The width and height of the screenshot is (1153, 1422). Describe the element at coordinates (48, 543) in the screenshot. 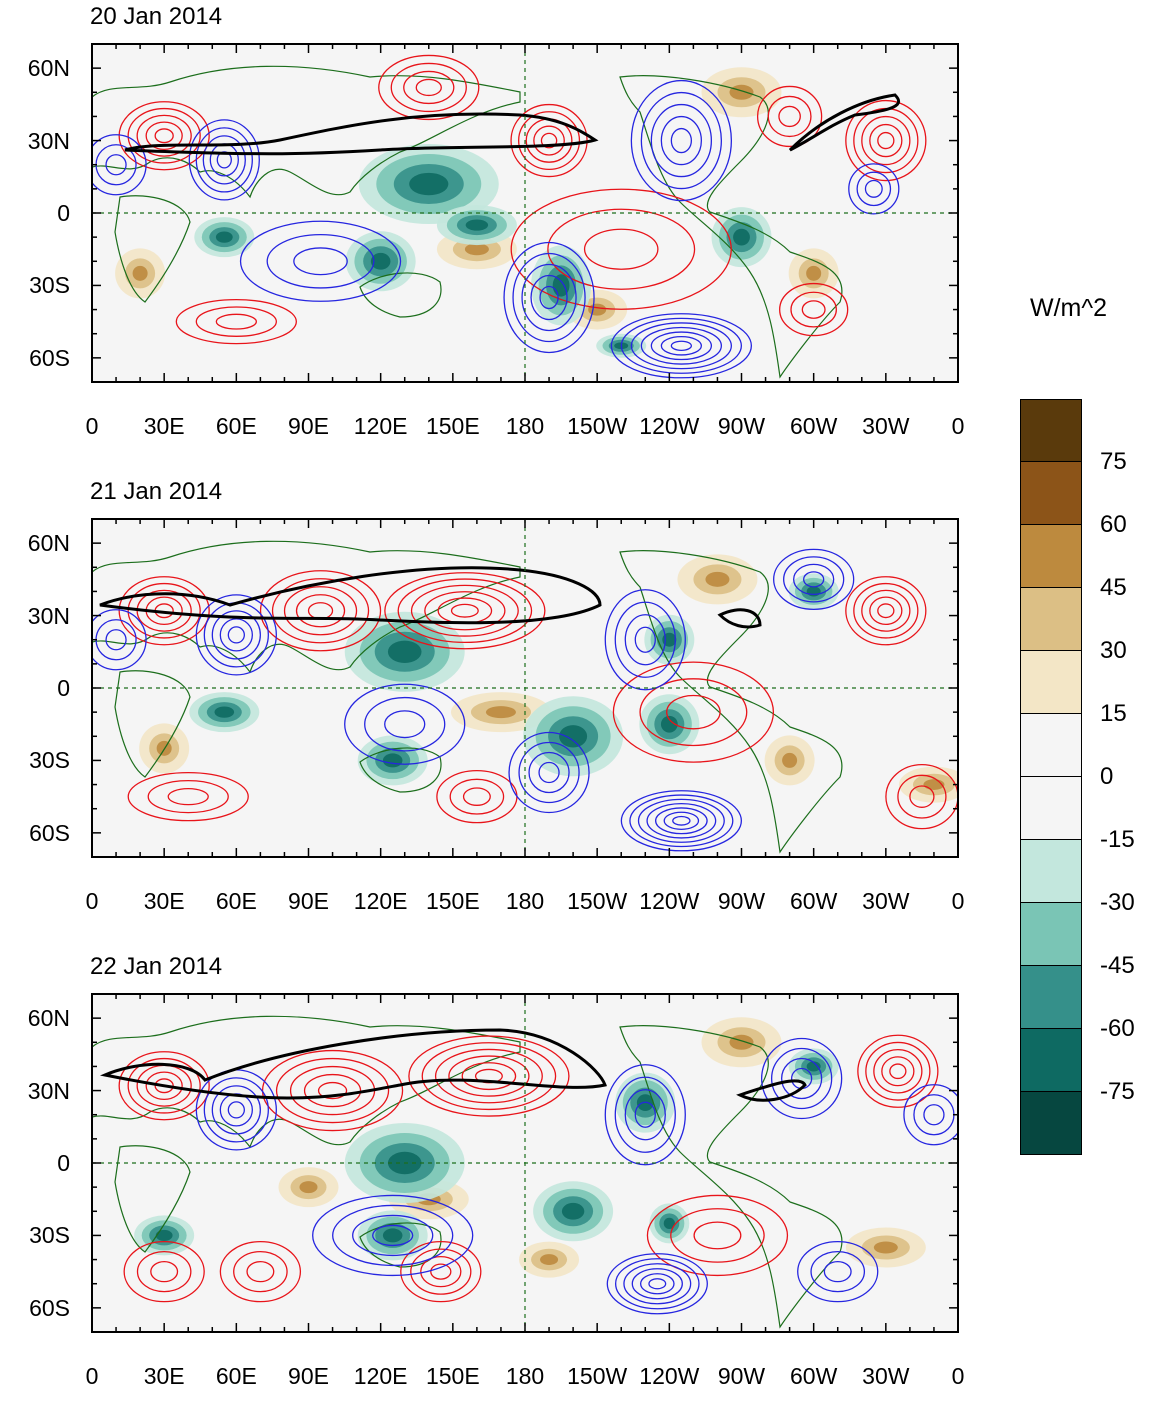

I see `lat-tick-label: 60N` at that location.